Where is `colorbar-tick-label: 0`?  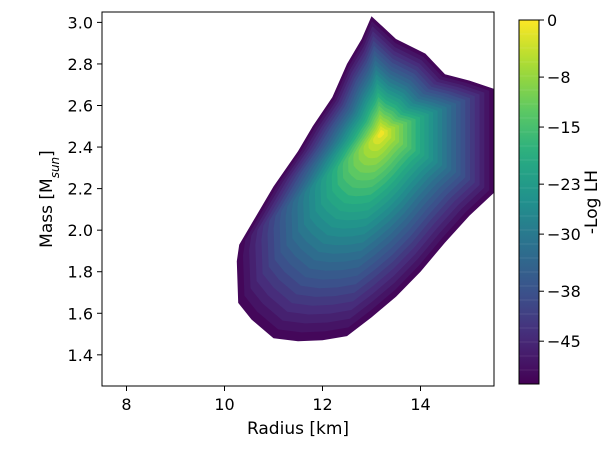
colorbar-tick-label: 0 is located at coordinates (552, 20).